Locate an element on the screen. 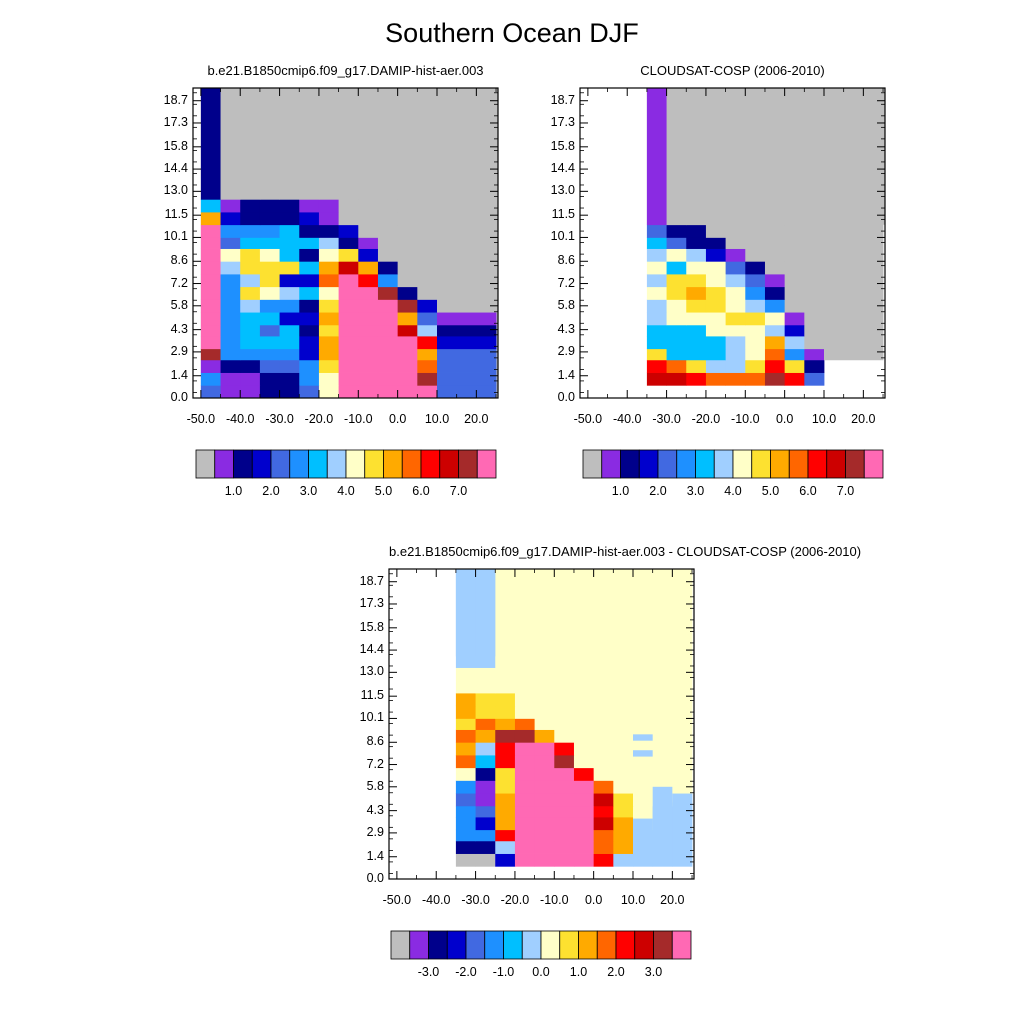 This screenshot has height=1024, width=1024. y-tick-label: 0.0 is located at coordinates (375, 878).